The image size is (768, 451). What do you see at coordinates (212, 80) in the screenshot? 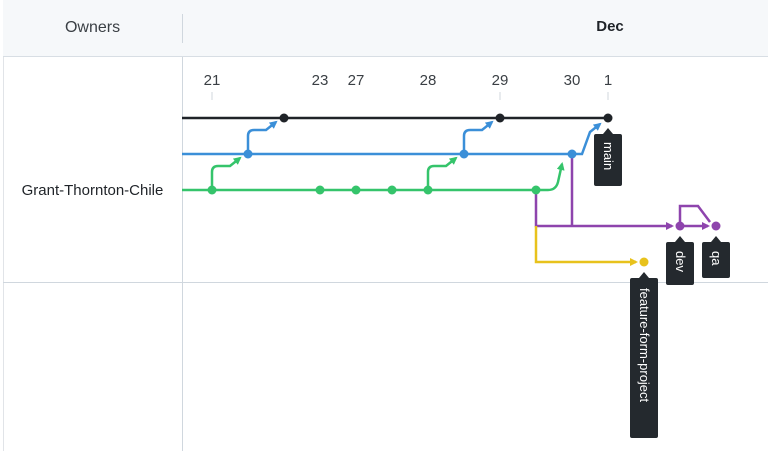
I see `date-tick: 21` at bounding box center [212, 80].